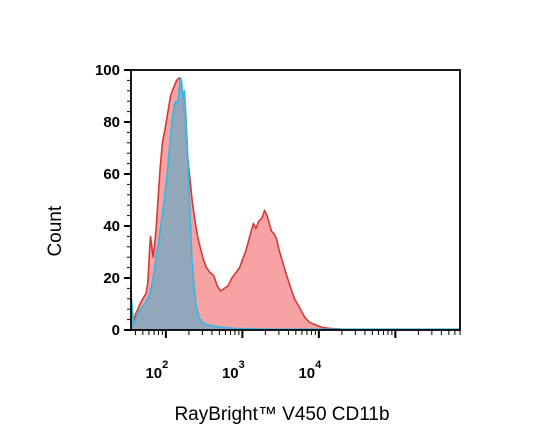 The height and width of the screenshot is (429, 536). I want to click on x-tick-label: 10³, so click(233, 370).